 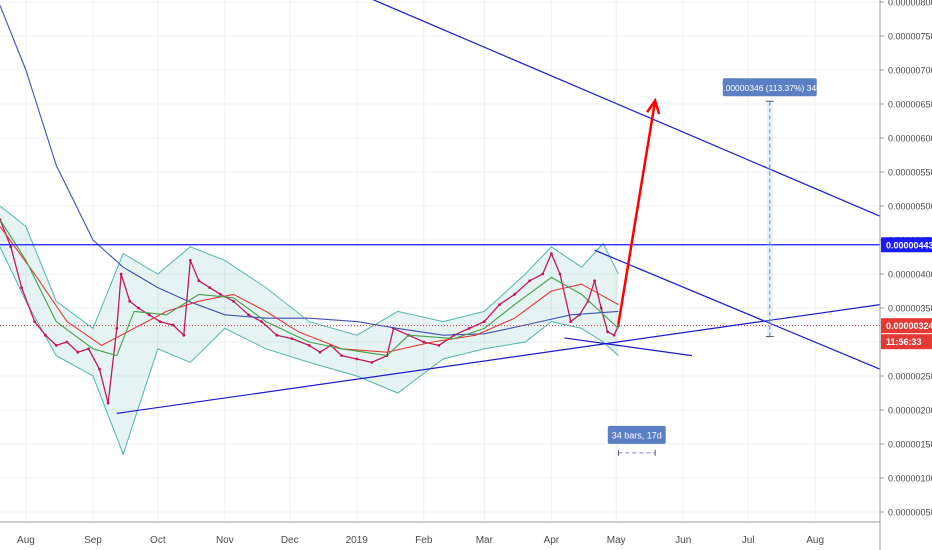 I want to click on date-range-label: 34 bars, 17d, so click(x=637, y=435).